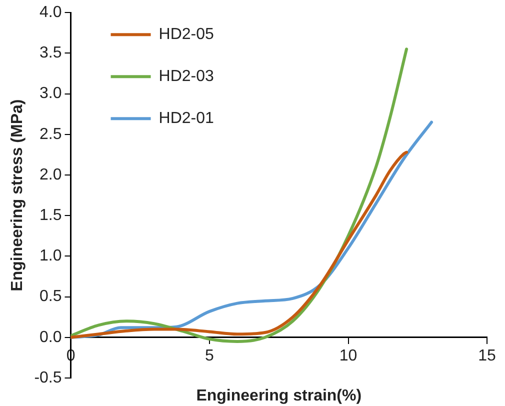 This screenshot has height=406, width=505. Describe the element at coordinates (51, 53) in the screenshot. I see `y-tick-label: 3.5` at that location.